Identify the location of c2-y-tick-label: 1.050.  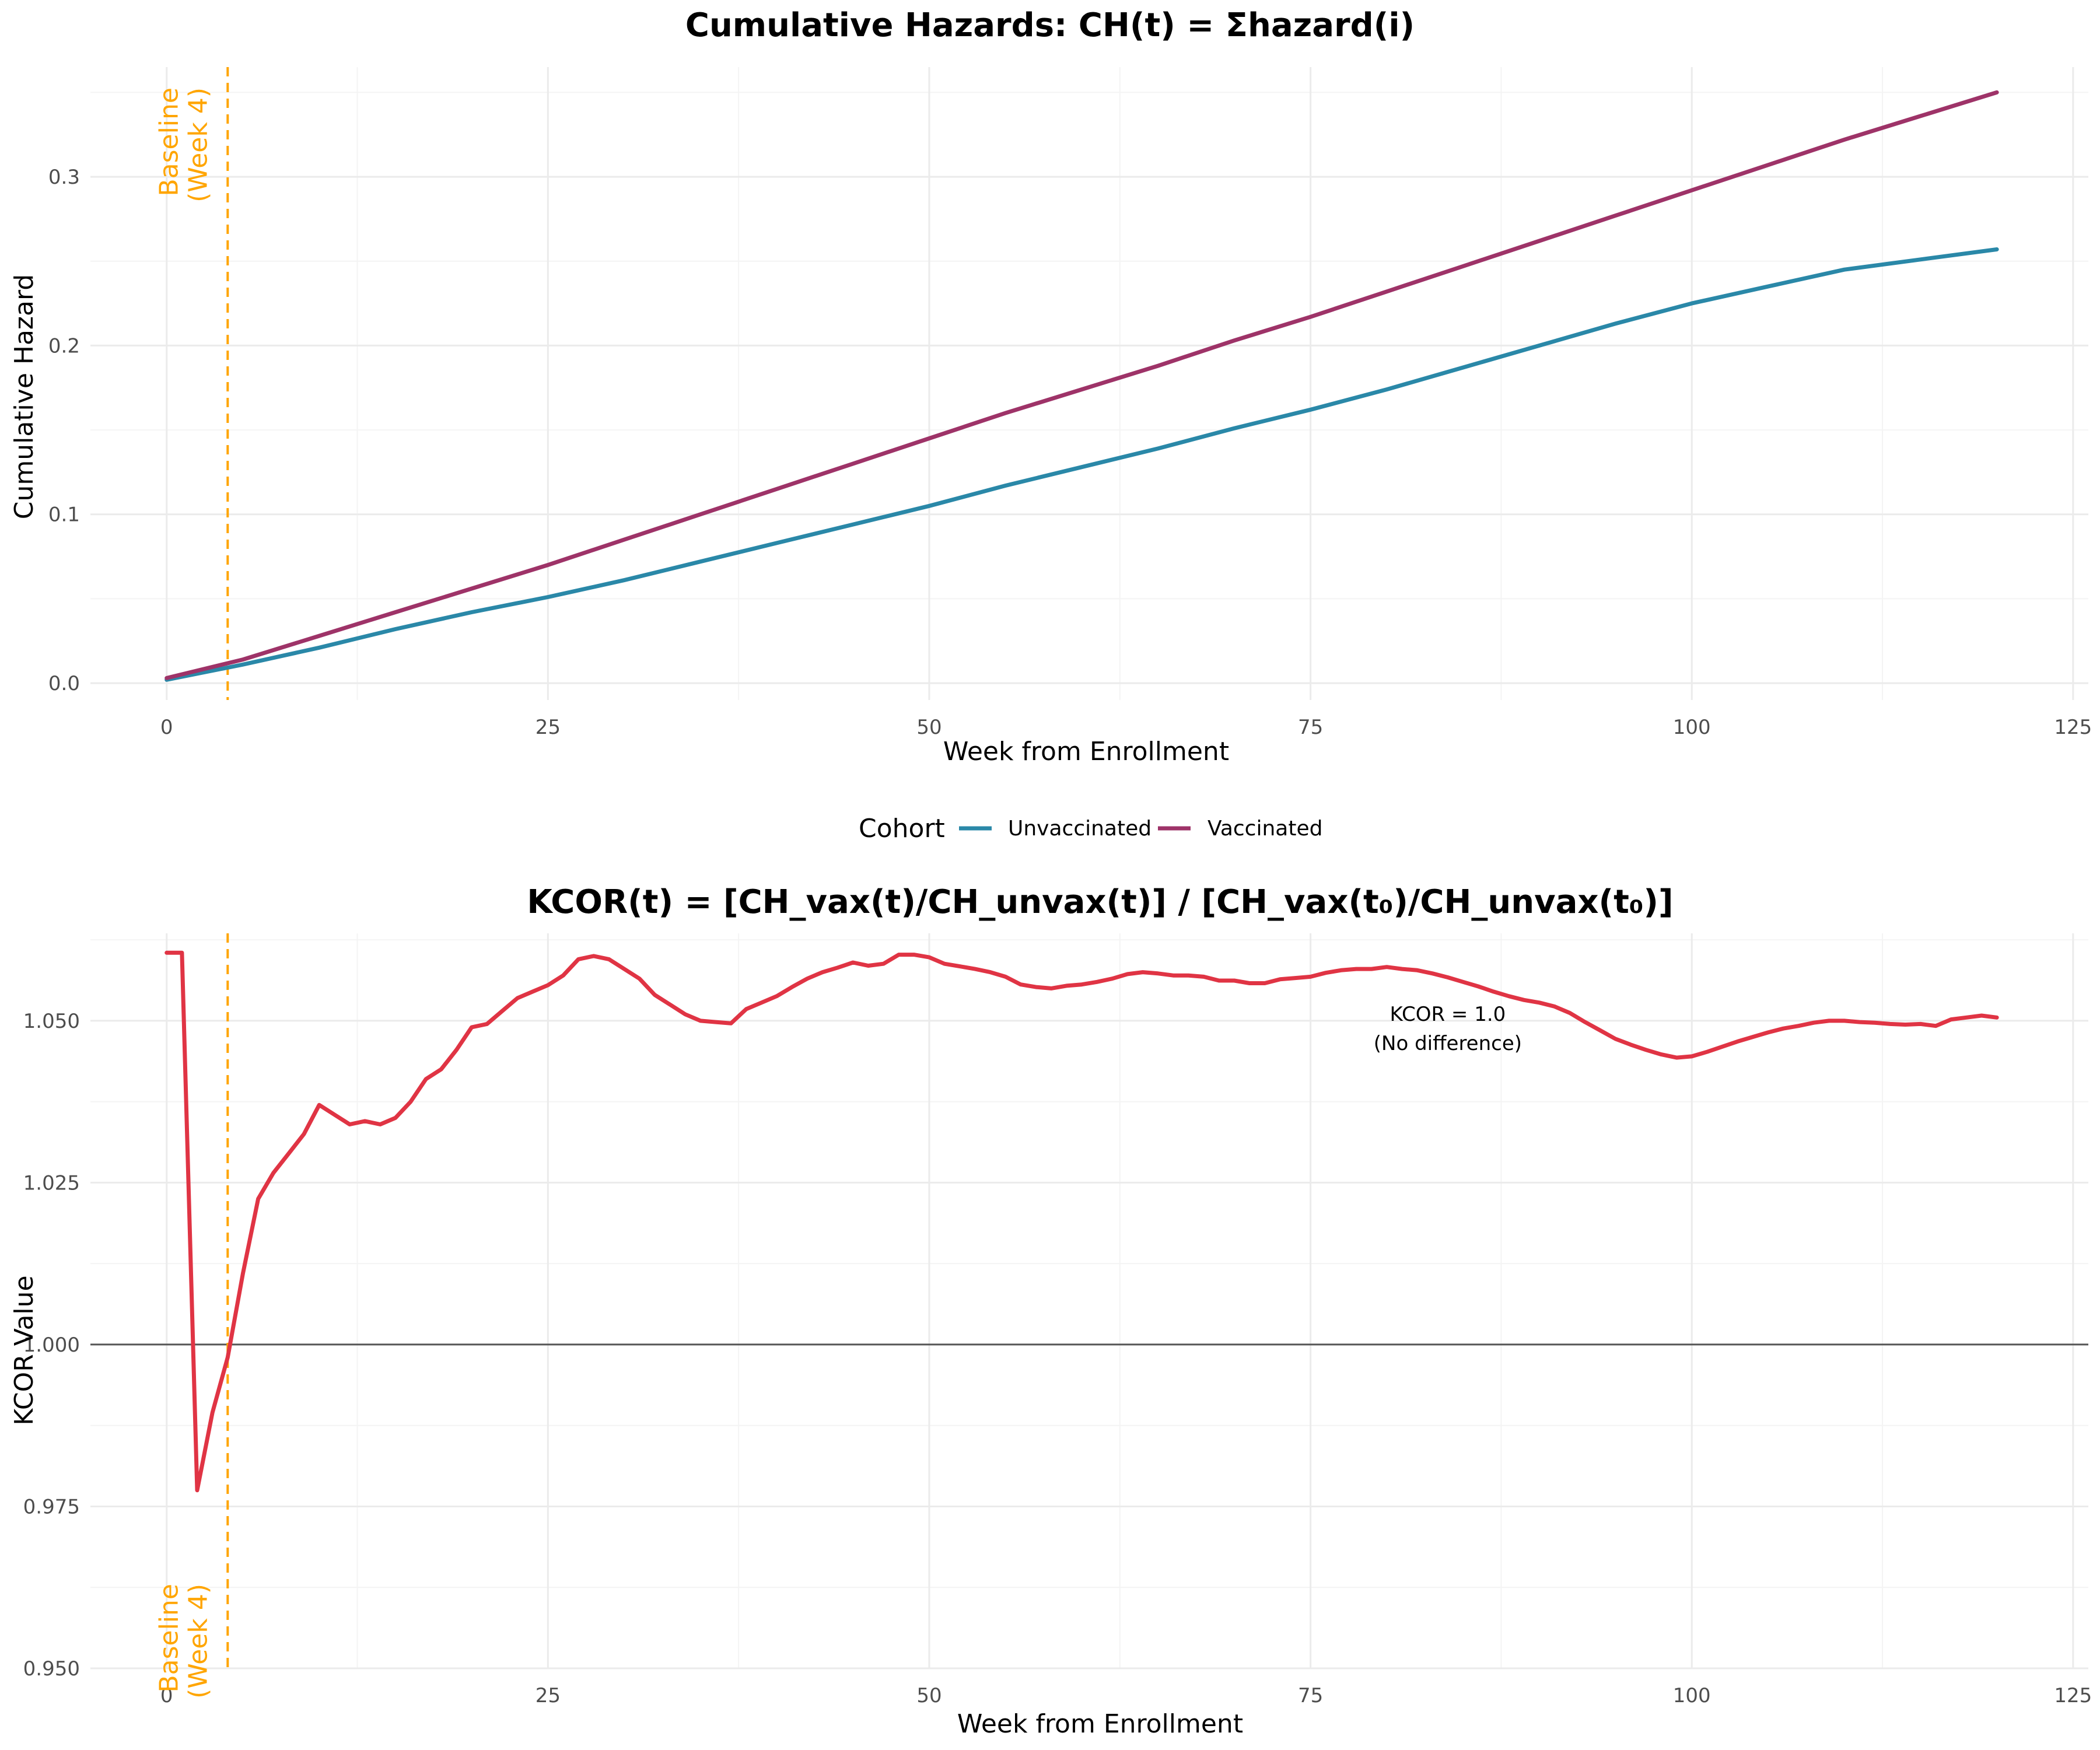
(51, 1021).